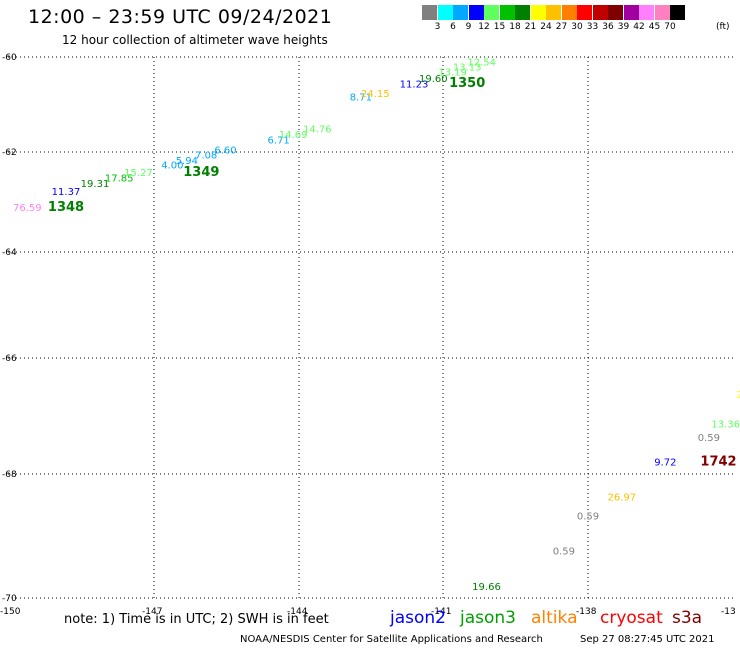 The width and height of the screenshot is (740, 650). What do you see at coordinates (172, 165) in the screenshot?
I see `data-point-label: 4.00` at bounding box center [172, 165].